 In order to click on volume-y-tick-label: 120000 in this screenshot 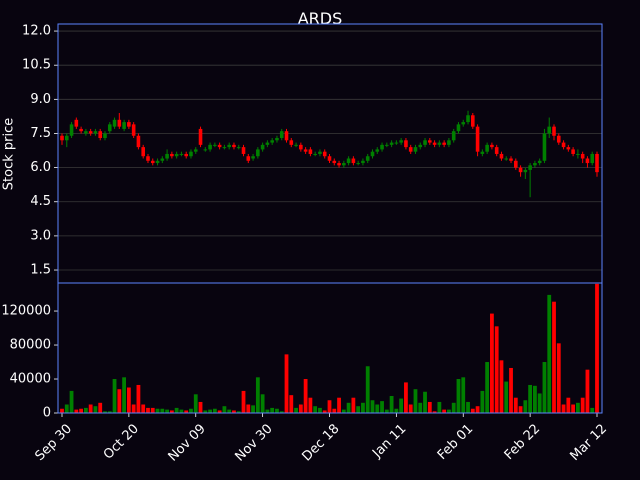, I will do `click(26, 311)`.